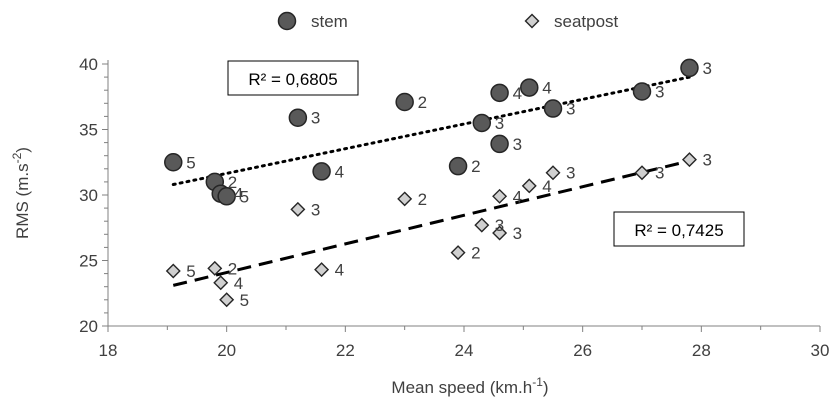 Image resolution: width=833 pixels, height=407 pixels. What do you see at coordinates (108, 350) in the screenshot?
I see `x-tick-label: 18` at bounding box center [108, 350].